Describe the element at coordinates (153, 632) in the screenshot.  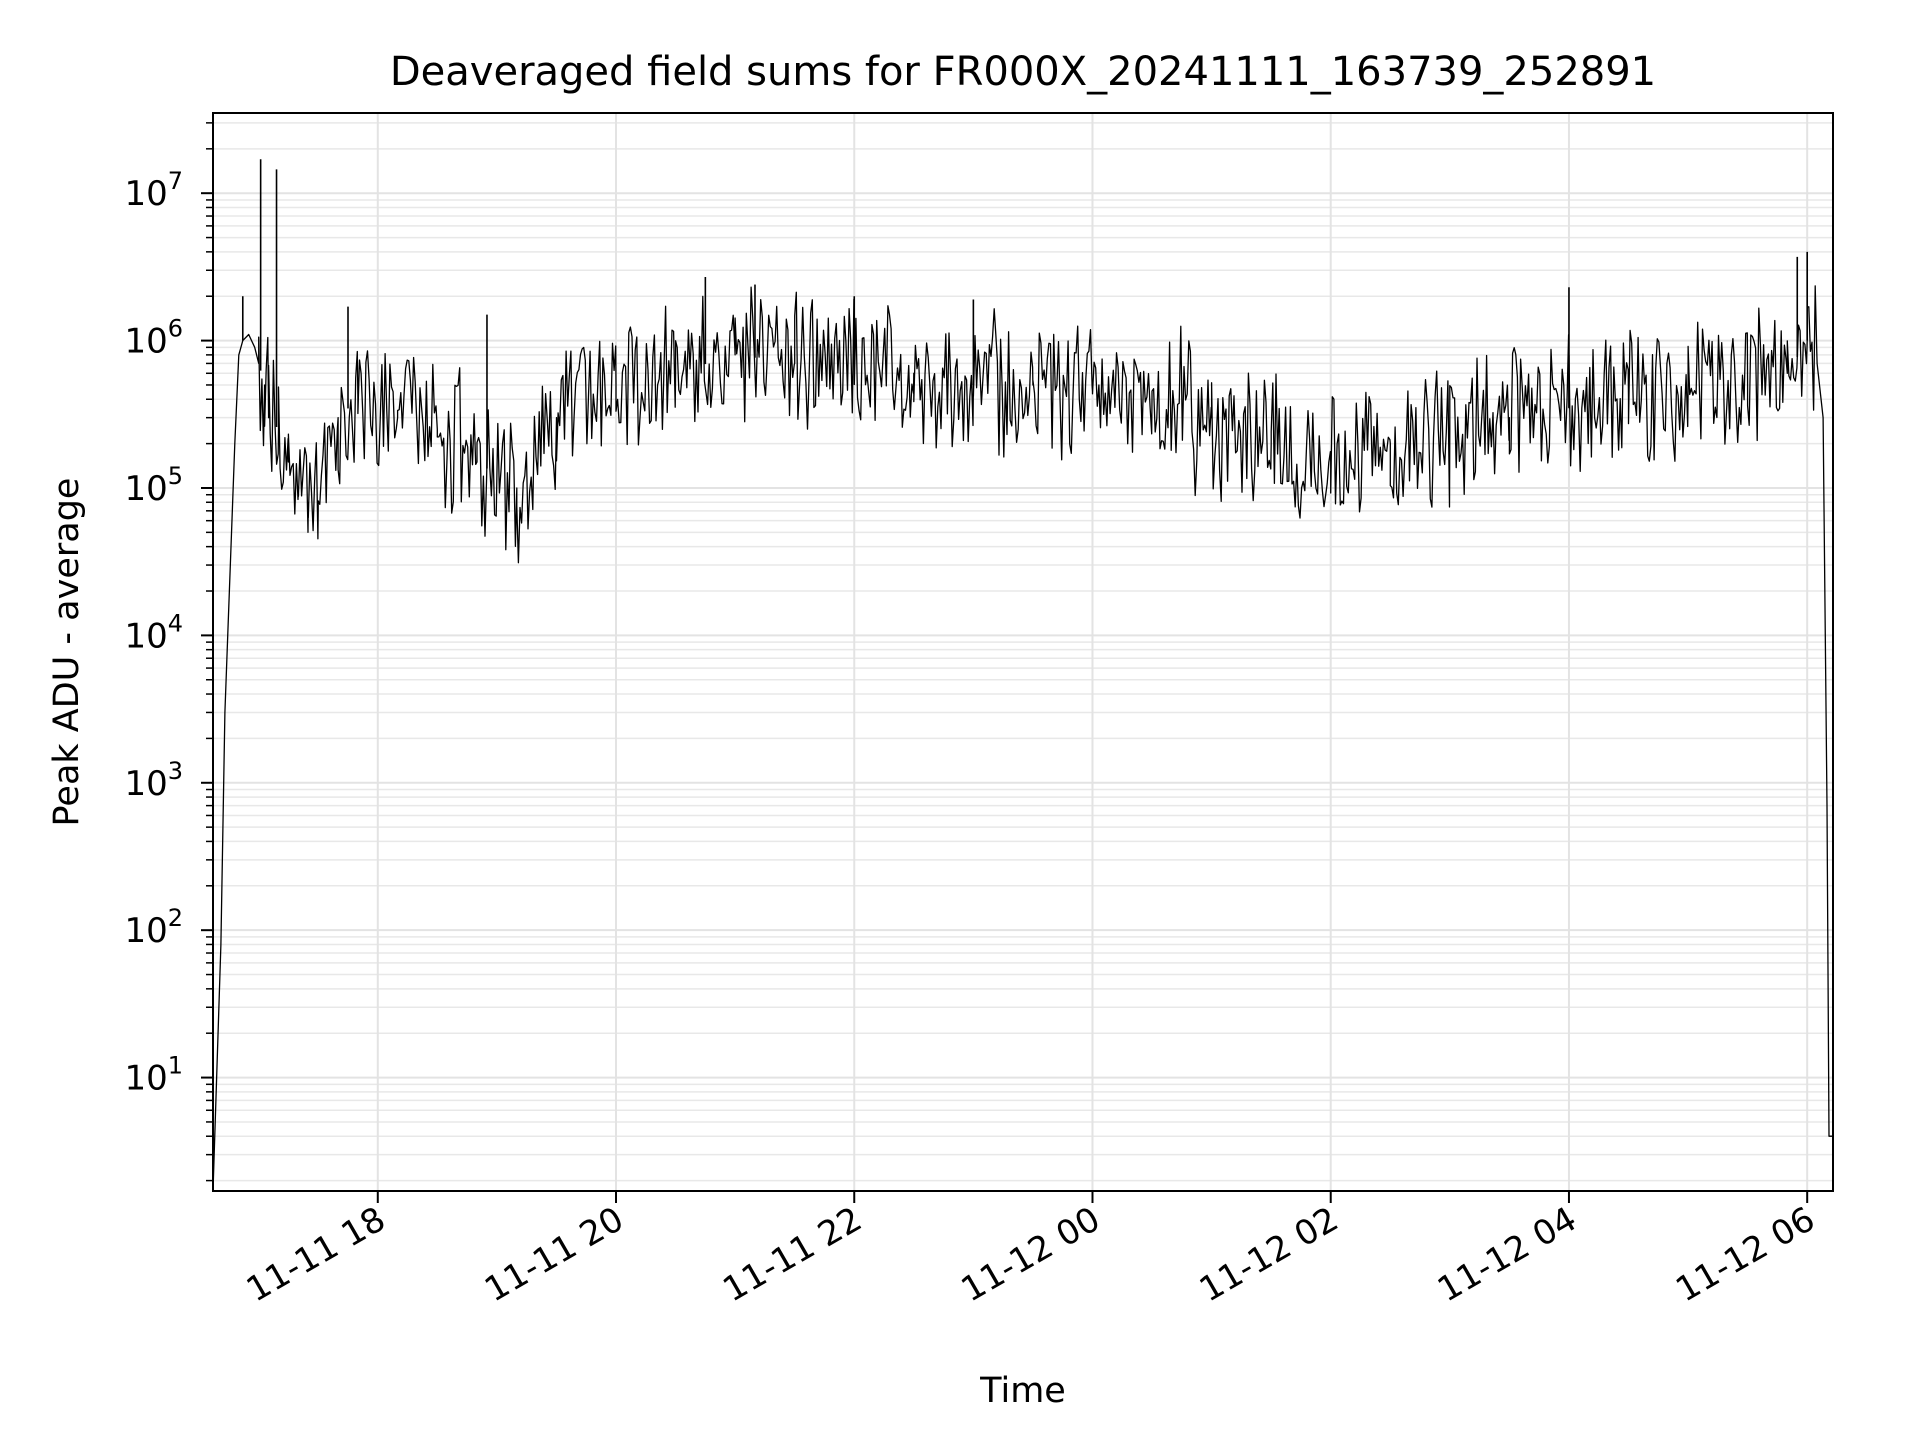
I see `y-tick-label: 10⁴` at that location.